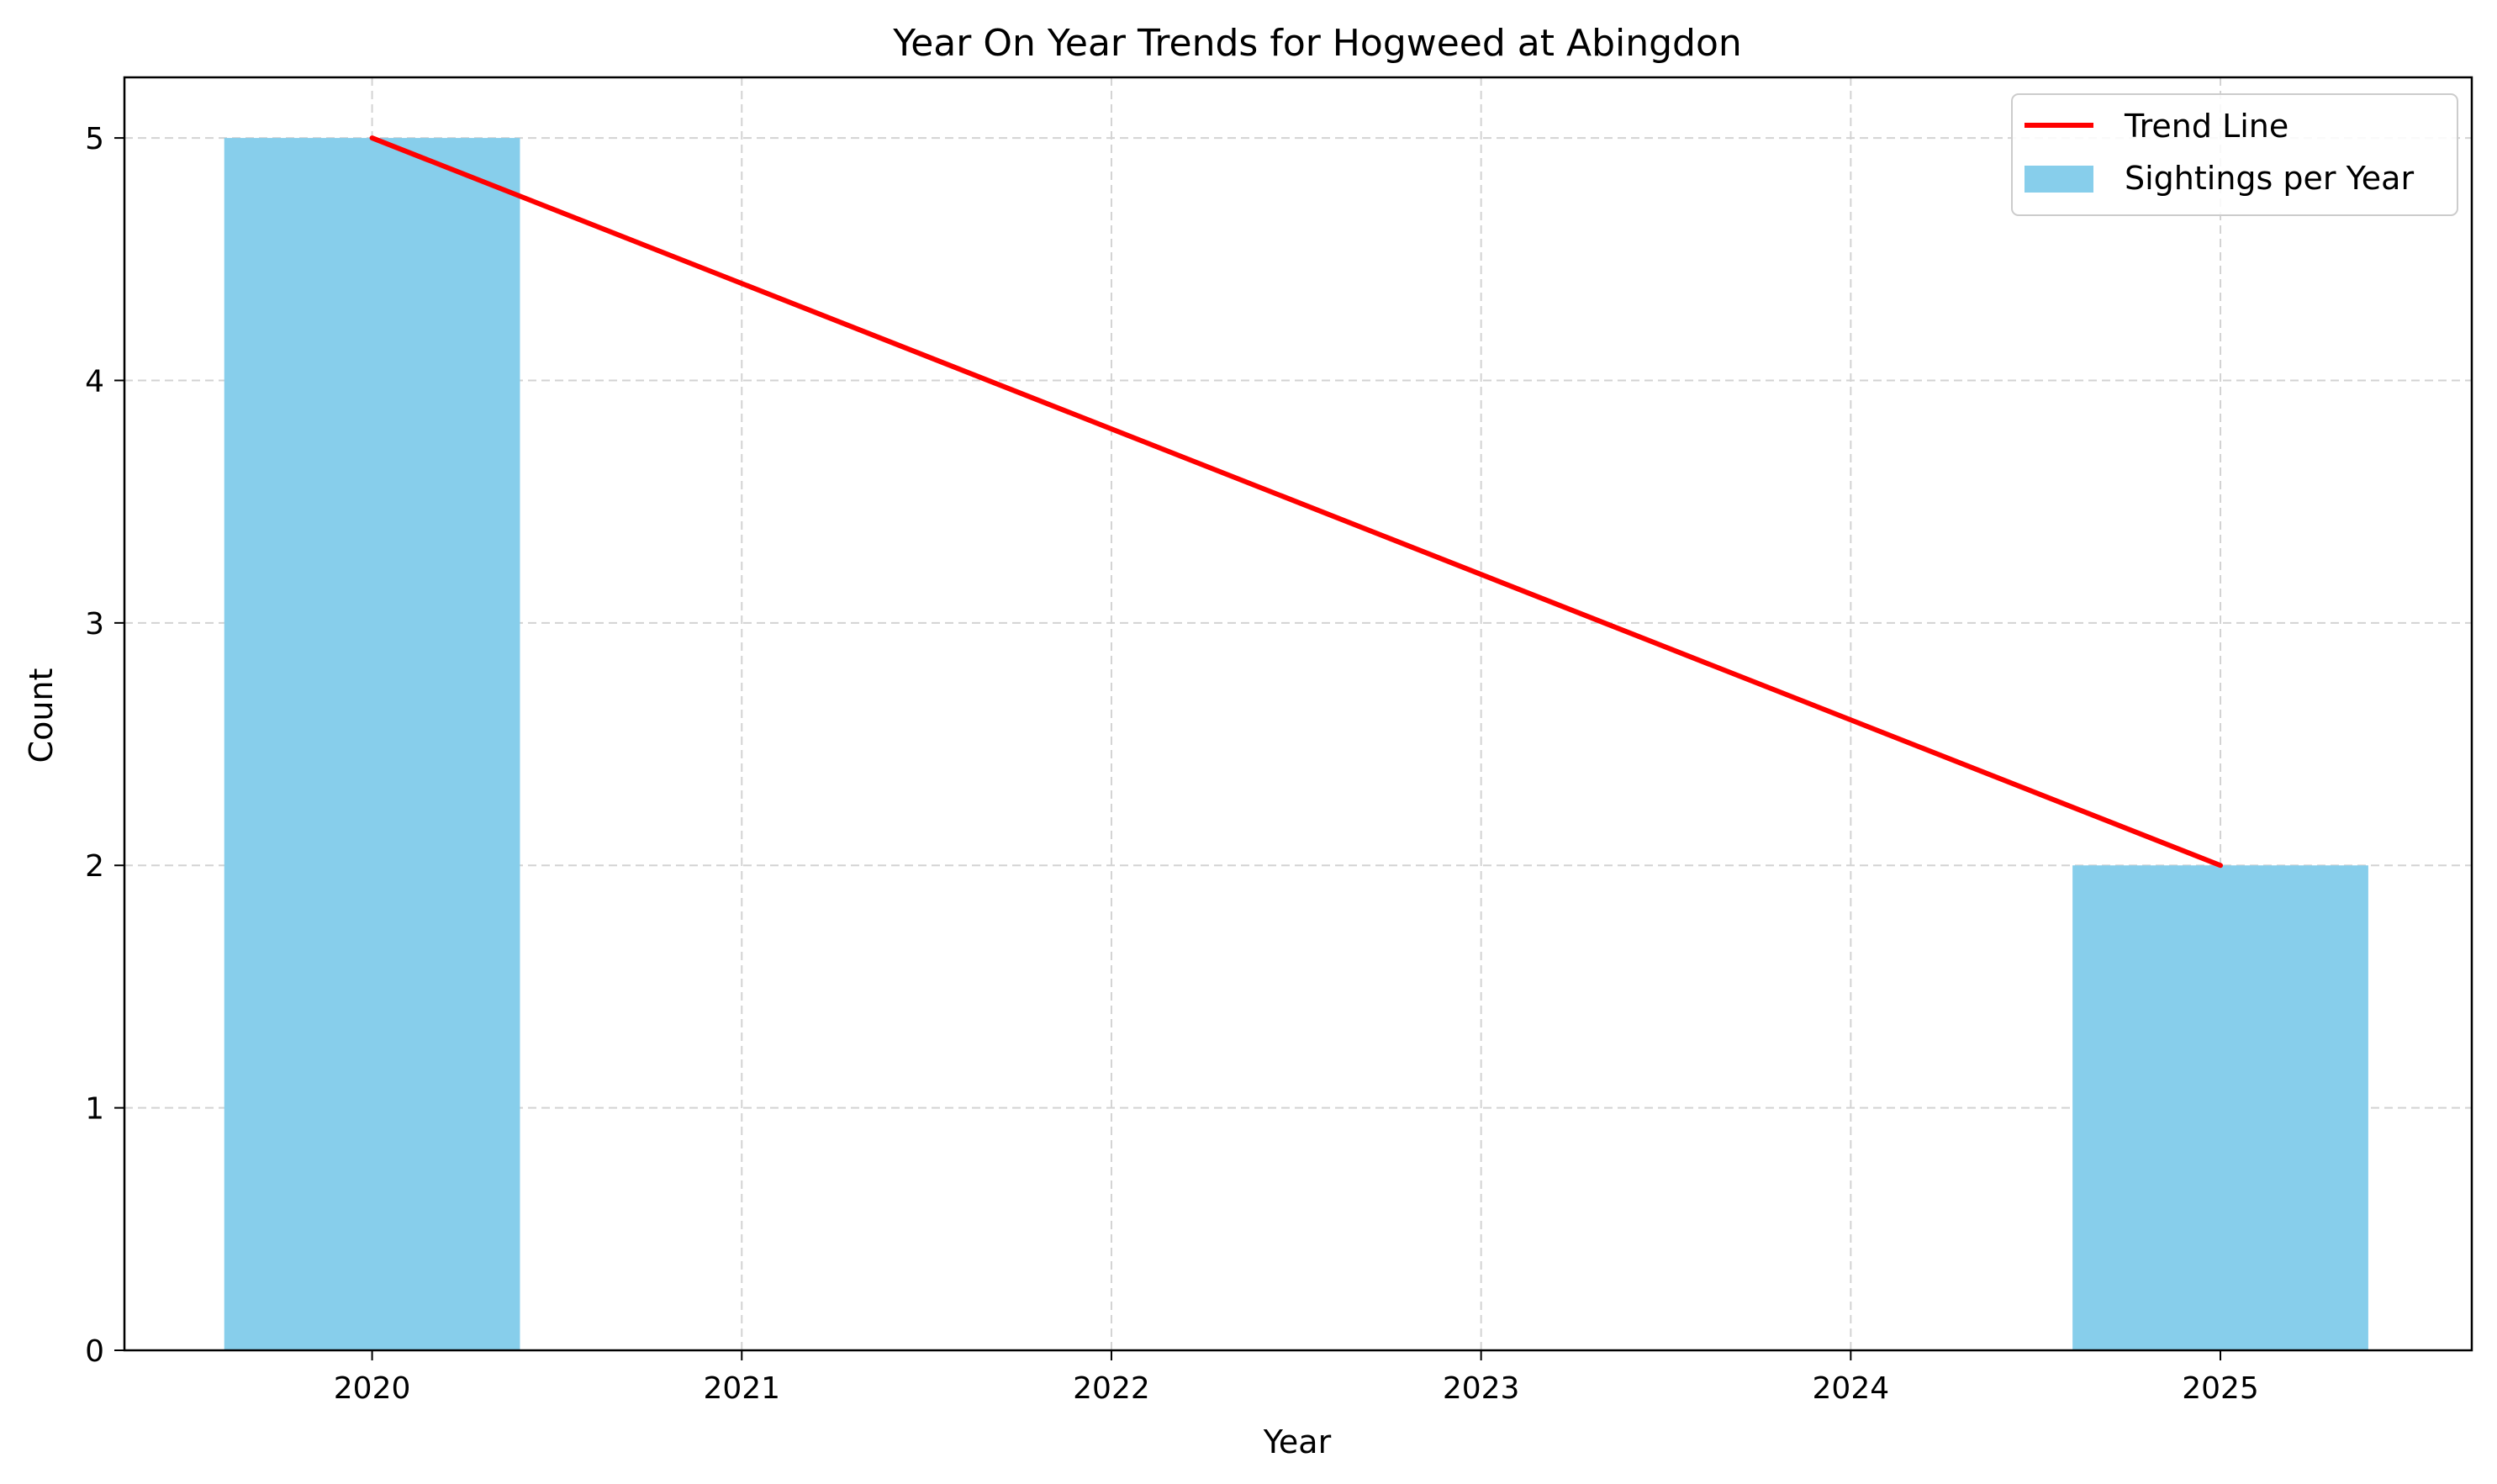 This screenshot has width=2497, height=1484. Describe the element at coordinates (2059, 179) in the screenshot. I see `legend-sightings-swatch` at that location.